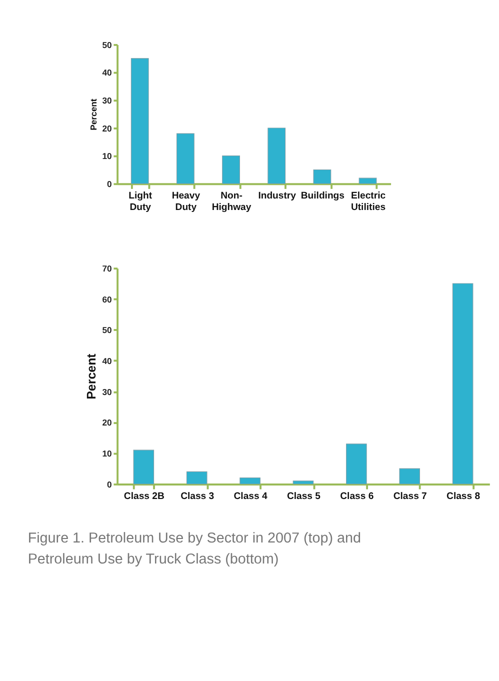 Image resolution: width=499 pixels, height=681 pixels. What do you see at coordinates (197, 496) in the screenshot?
I see `x-tick-label: Class 3` at bounding box center [197, 496].